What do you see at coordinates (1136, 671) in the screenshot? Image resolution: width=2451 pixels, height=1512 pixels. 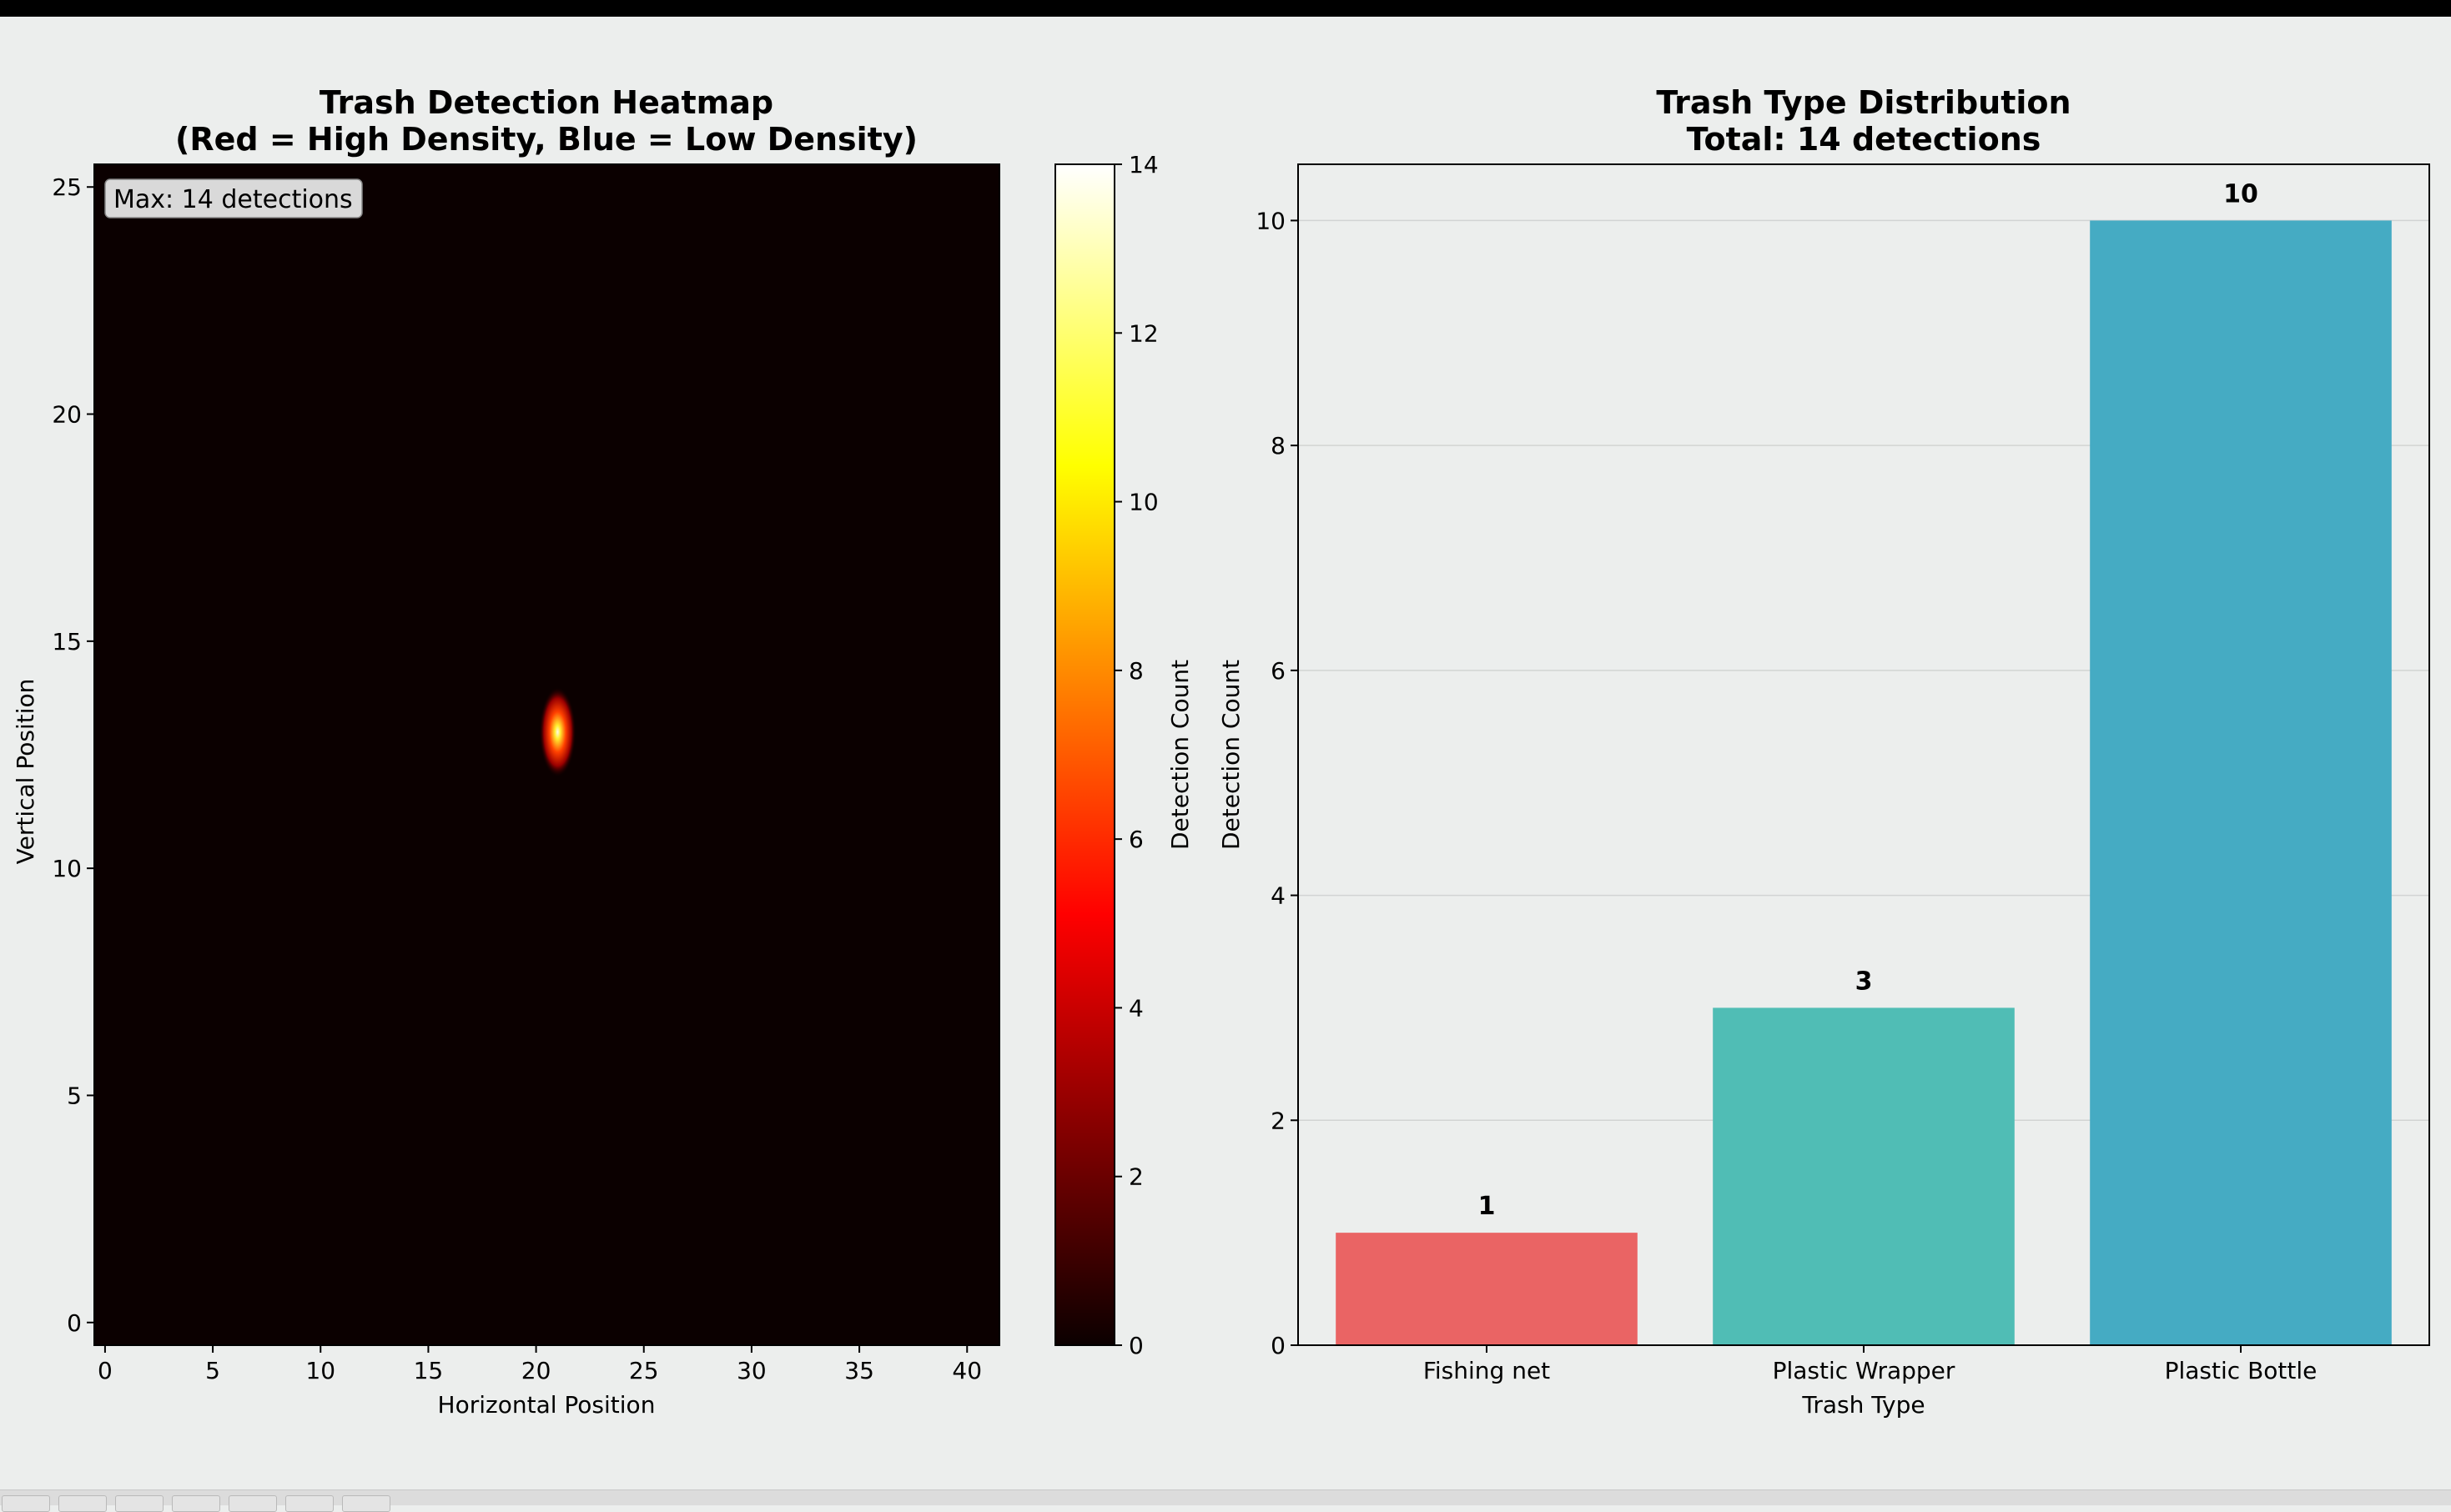 I see `colorbar-tick-label: 8` at bounding box center [1136, 671].